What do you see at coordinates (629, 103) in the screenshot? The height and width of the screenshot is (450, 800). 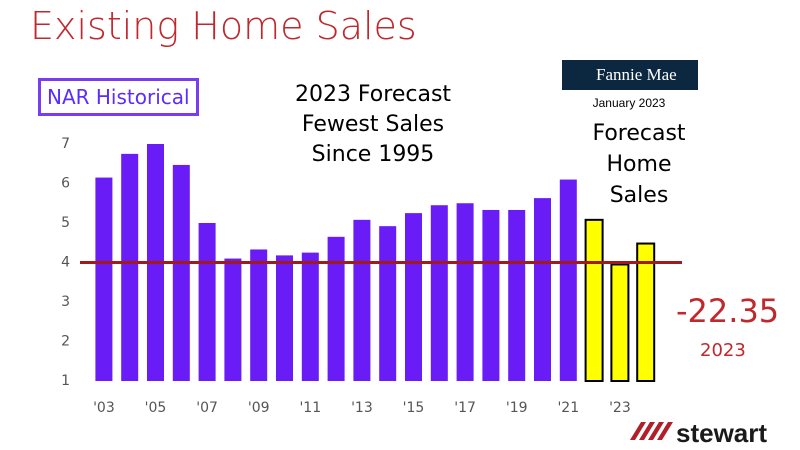 I see `source-date: January 2023` at bounding box center [629, 103].